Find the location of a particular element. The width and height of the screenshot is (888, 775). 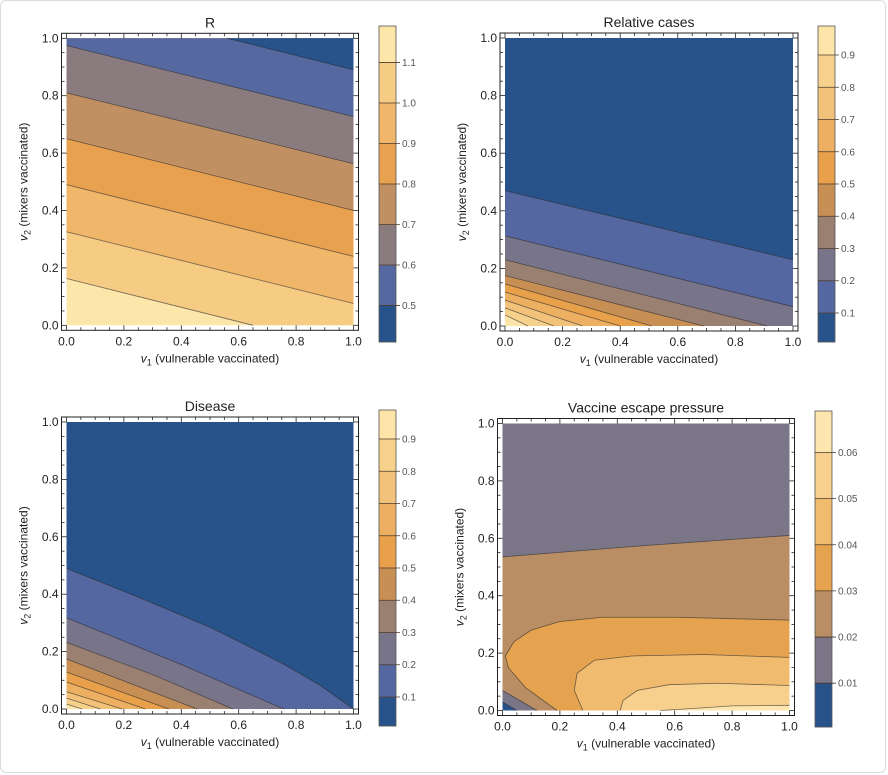

contour-line-0.9 is located at coordinates (210, 220).